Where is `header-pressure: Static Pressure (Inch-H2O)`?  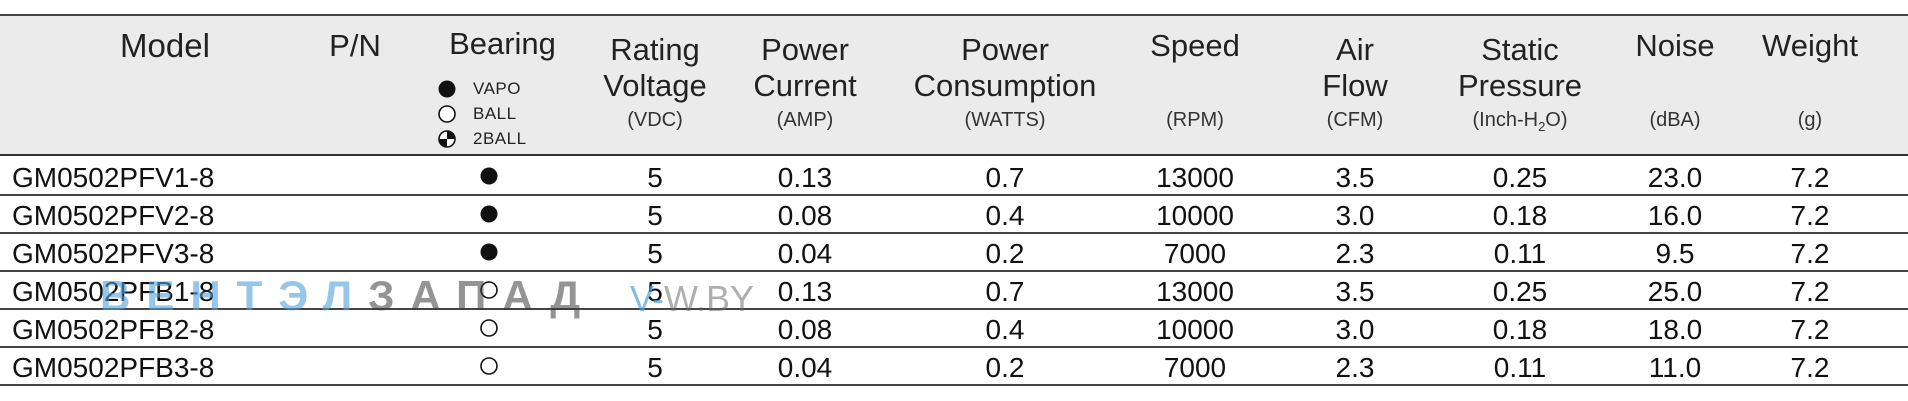 header-pressure: Static Pressure (Inch-H2O) is located at coordinates (1520, 85).